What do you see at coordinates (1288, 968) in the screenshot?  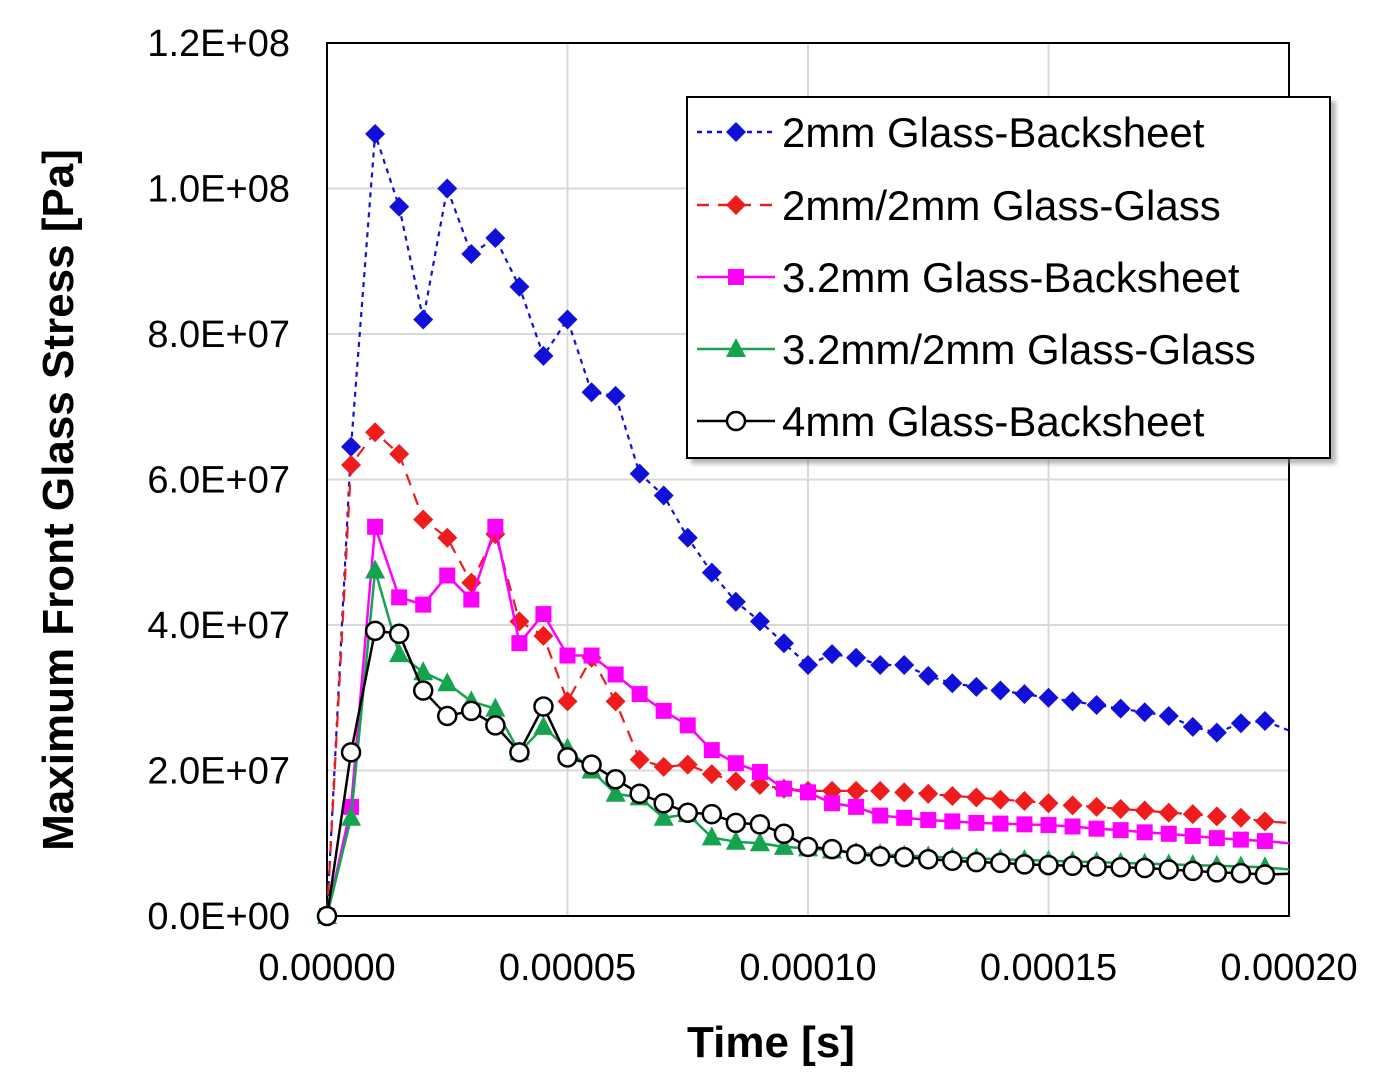 I see `x-tick-label: 0.00020` at bounding box center [1288, 968].